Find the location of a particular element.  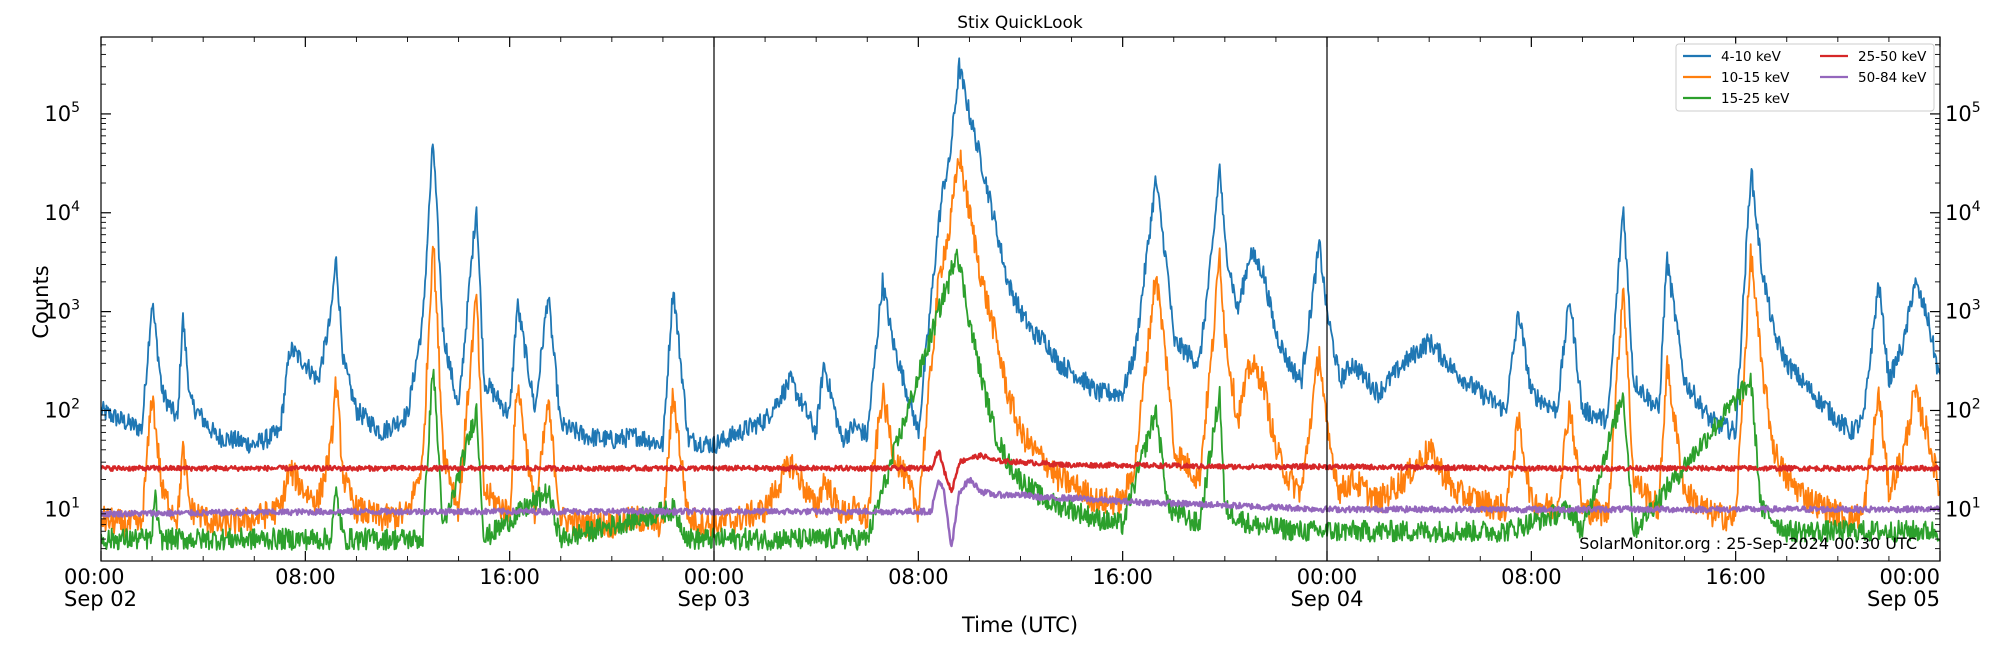

y-tick-label: 102 is located at coordinates (62, 409).